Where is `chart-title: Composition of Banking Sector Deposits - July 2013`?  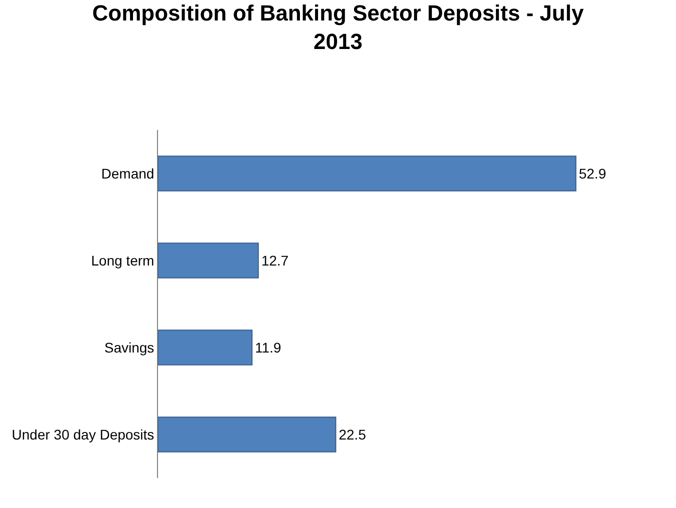
chart-title: Composition of Banking Sector Deposits - July 2013 is located at coordinates (338, 27).